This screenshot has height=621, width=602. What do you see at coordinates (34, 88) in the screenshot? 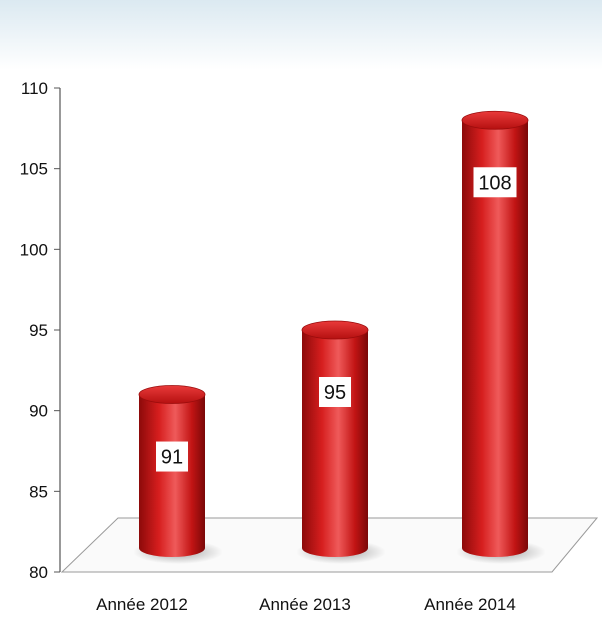
I see `y-tick-label: 110` at bounding box center [34, 88].